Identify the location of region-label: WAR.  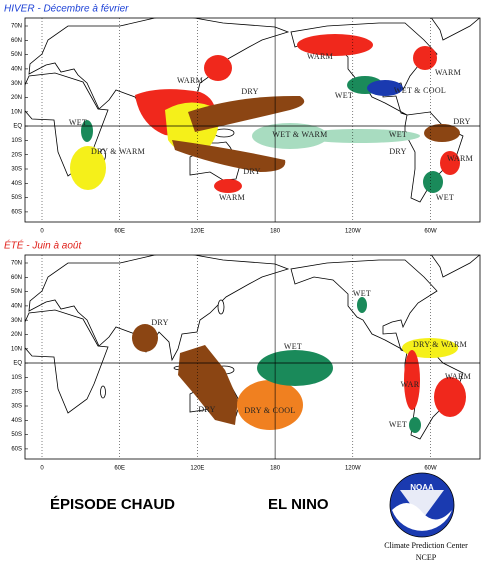
(410, 384).